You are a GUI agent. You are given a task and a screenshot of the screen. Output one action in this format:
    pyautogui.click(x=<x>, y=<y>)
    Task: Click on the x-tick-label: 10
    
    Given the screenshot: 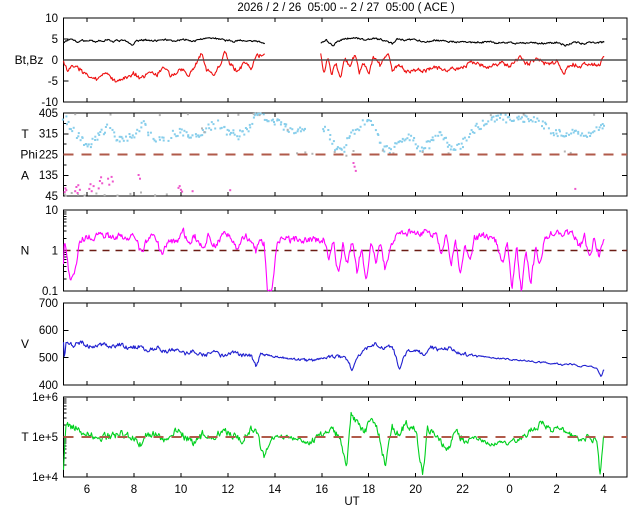 What is the action you would take?
    pyautogui.click(x=180, y=490)
    